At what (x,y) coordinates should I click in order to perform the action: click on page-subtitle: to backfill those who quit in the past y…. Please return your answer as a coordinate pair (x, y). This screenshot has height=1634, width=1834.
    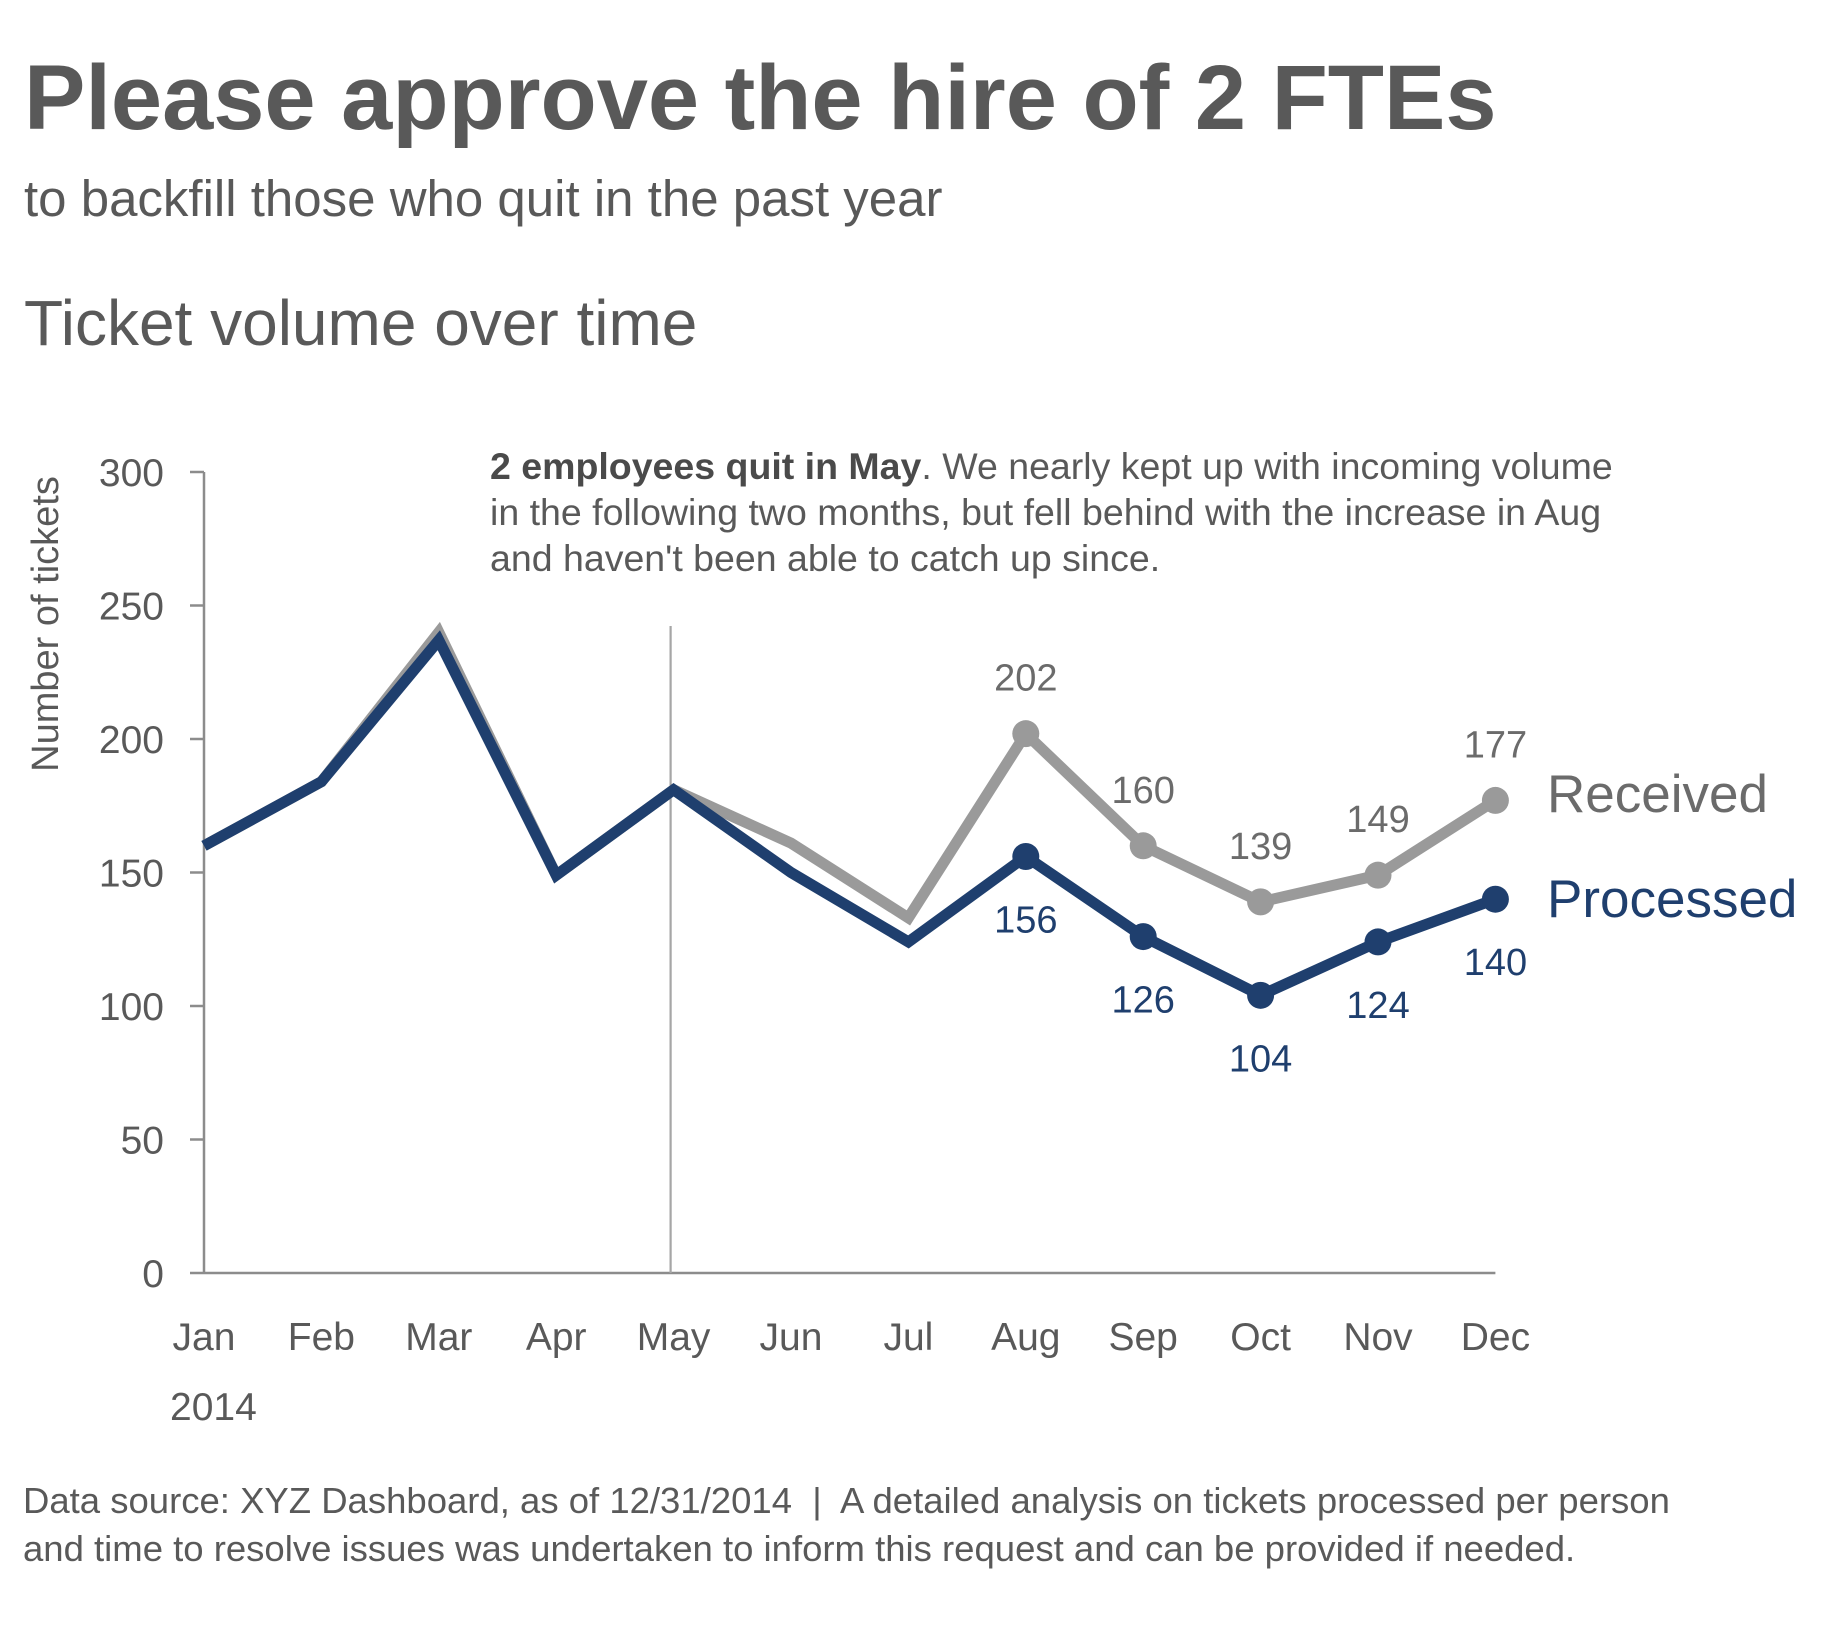
    Looking at the image, I should click on (483, 198).